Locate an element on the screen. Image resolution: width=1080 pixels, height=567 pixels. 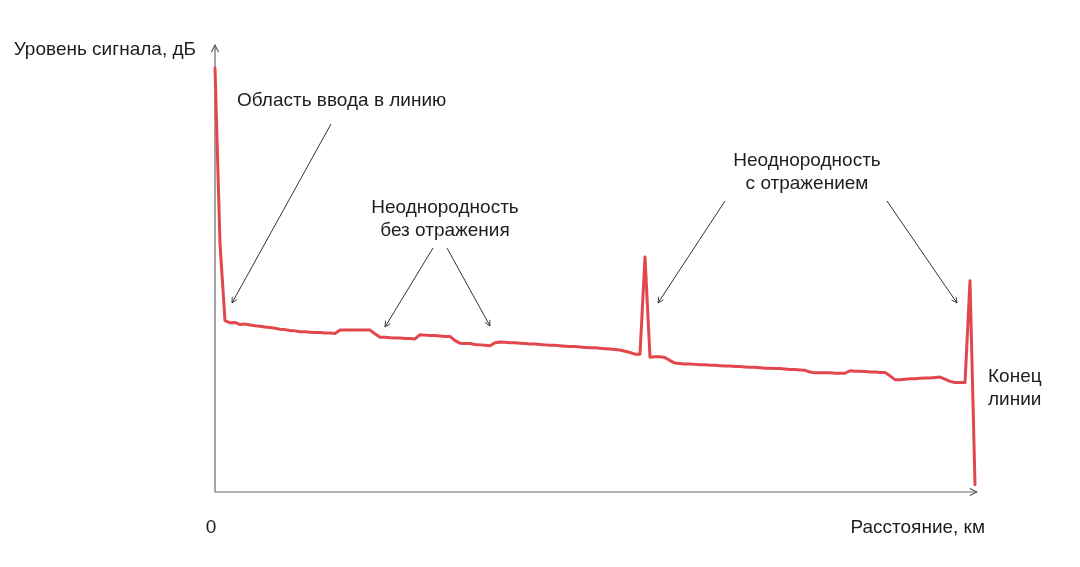
y-axis-title: Уровень сигнала, дБ is located at coordinates (104, 48).